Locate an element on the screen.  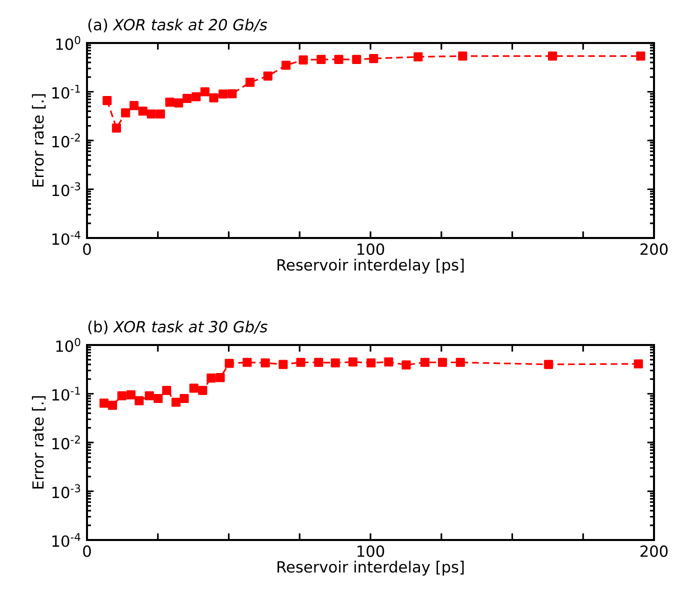
chart-title: (b) XOR task at 30 Gb/s is located at coordinates (178, 327).